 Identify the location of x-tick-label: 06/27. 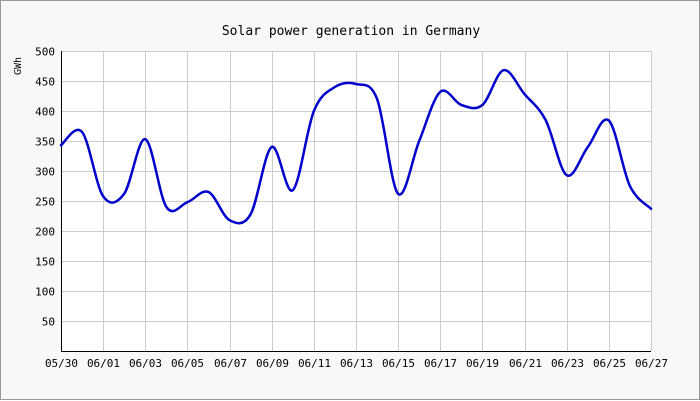
(651, 363).